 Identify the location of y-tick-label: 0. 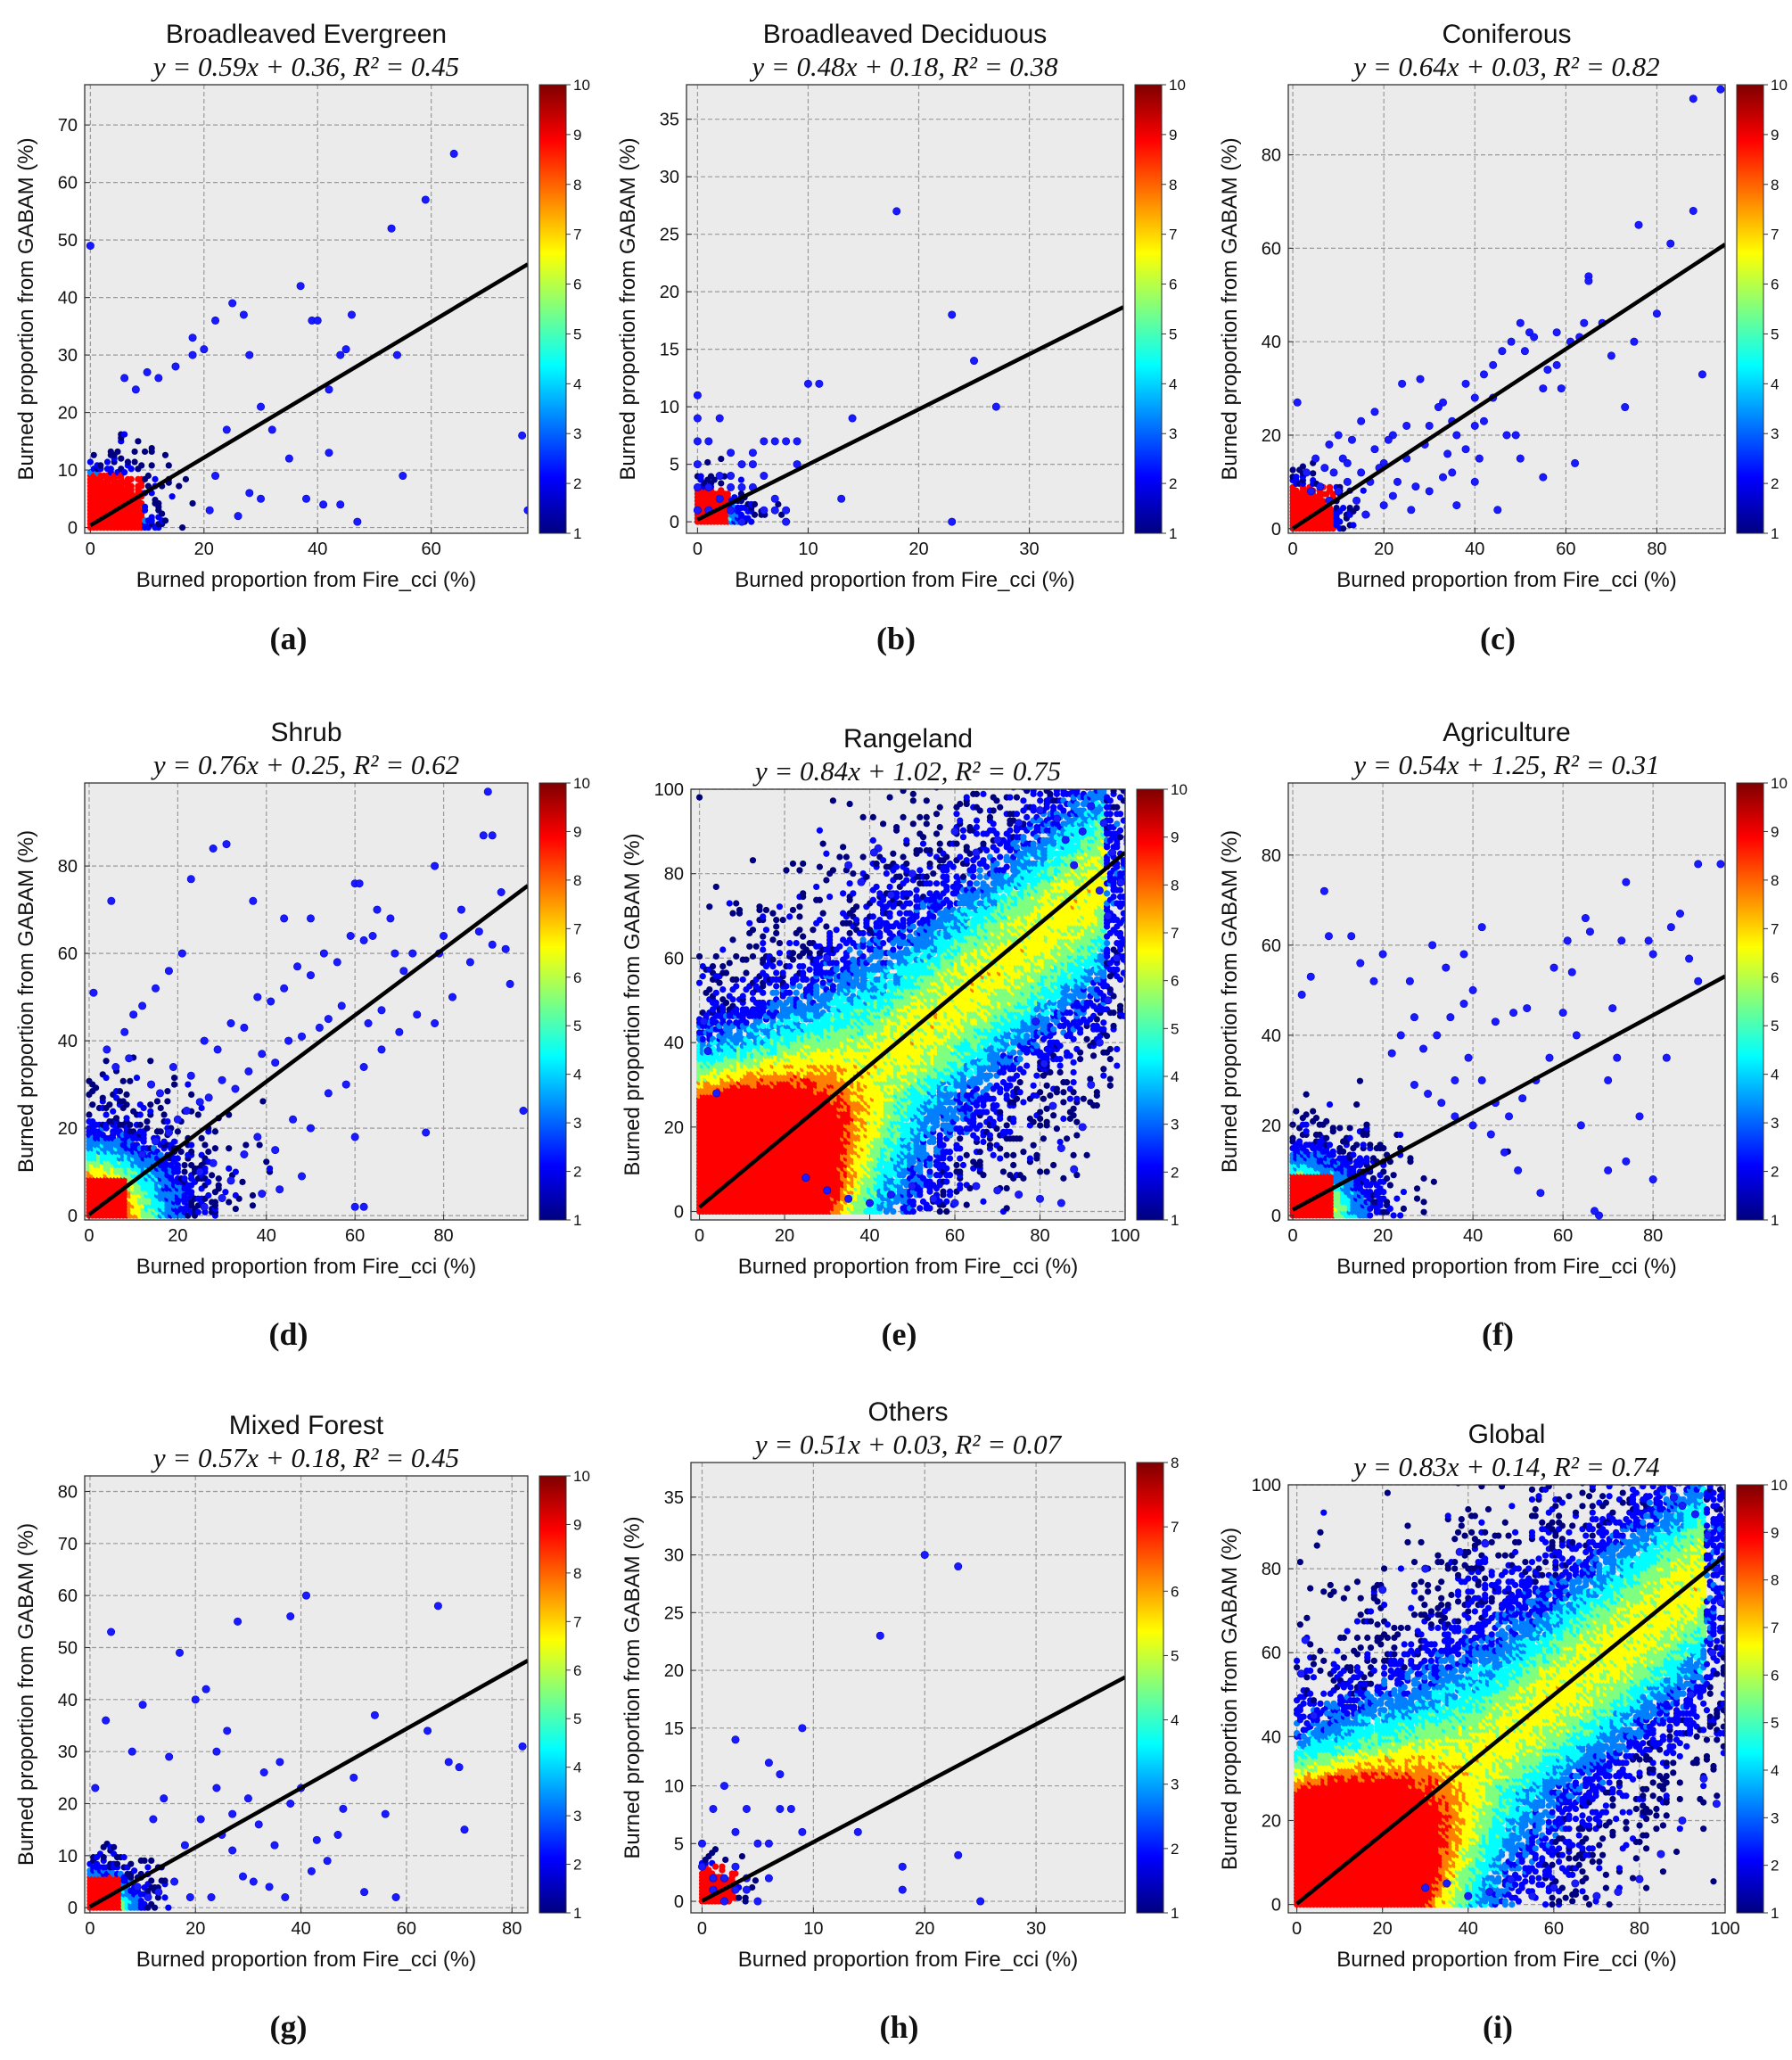
(1276, 1906).